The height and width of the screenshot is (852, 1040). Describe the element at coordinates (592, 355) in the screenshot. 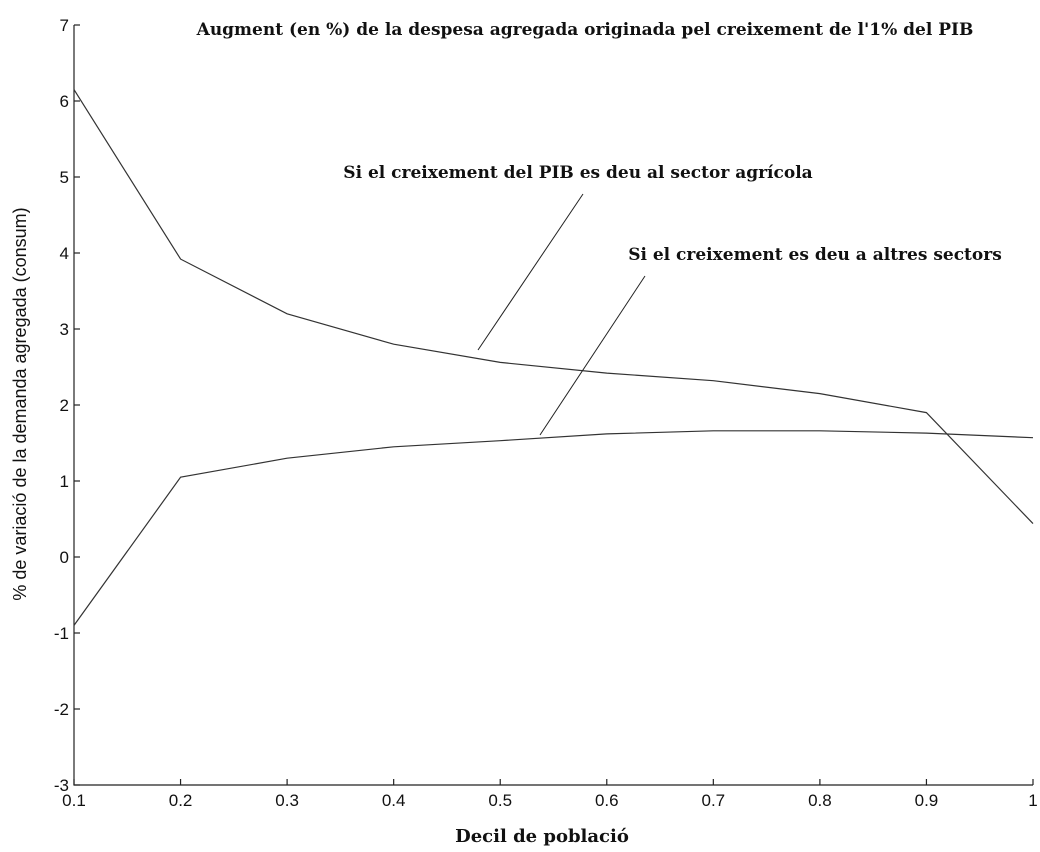

I see `annotation-leader-other-sectors` at that location.